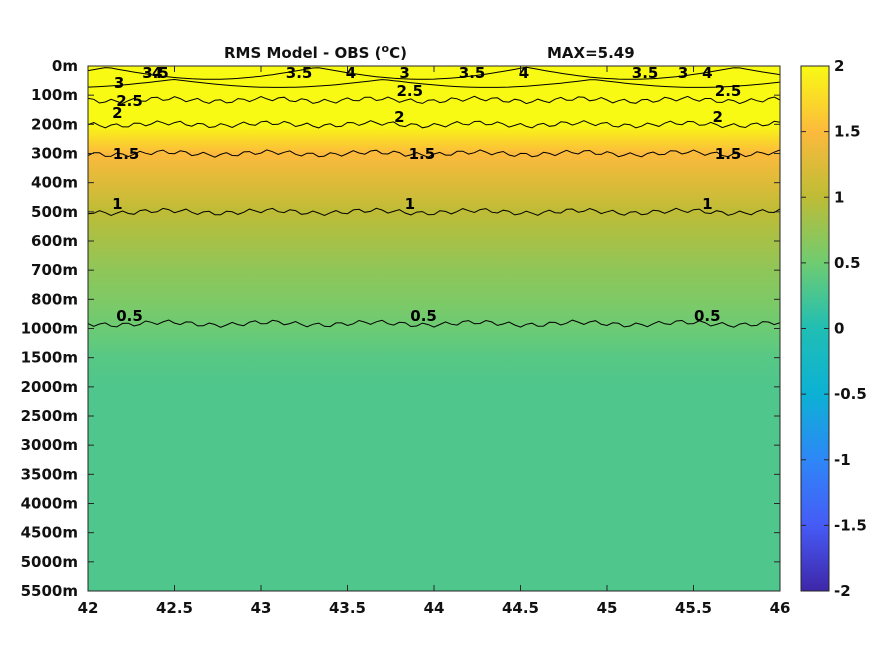  What do you see at coordinates (847, 132) in the screenshot?
I see `colorbar-tick-label: 1.5` at bounding box center [847, 132].